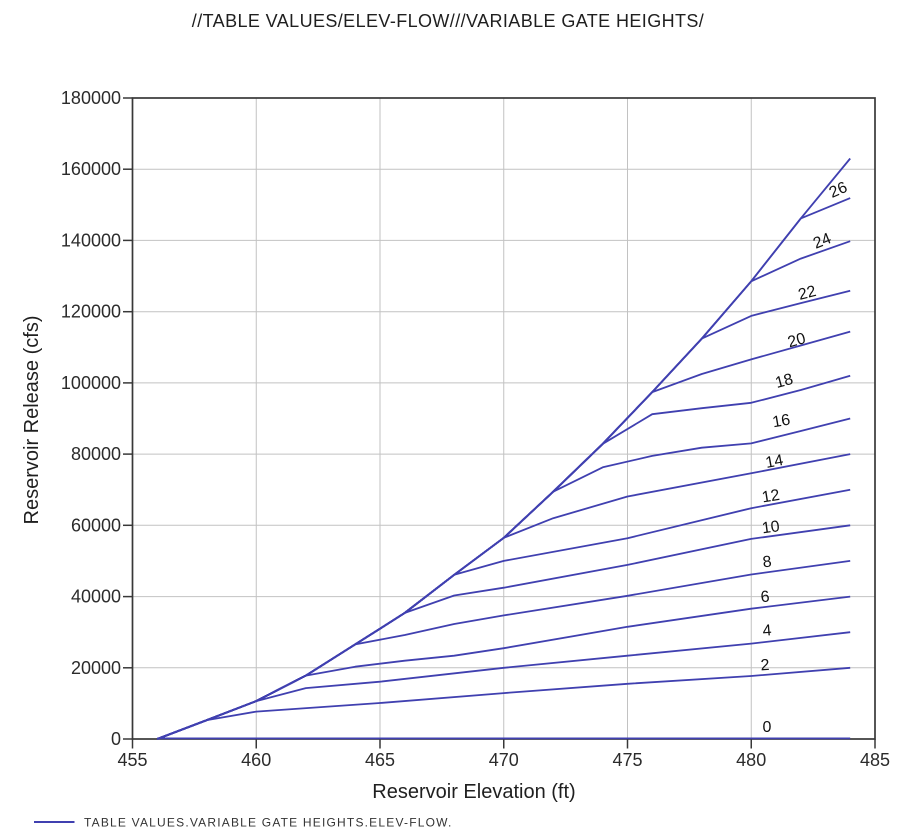 The width and height of the screenshot is (900, 840). Describe the element at coordinates (767, 631) in the screenshot. I see `svg-text: 4` at that location.